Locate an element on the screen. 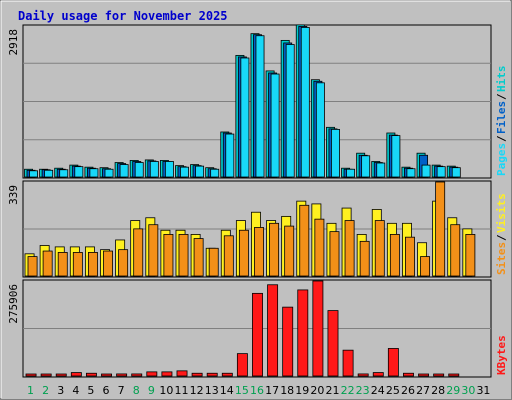 Image resolution: width=512 pixels, height=400 pixels. day-label: 29 is located at coordinates (453, 390).